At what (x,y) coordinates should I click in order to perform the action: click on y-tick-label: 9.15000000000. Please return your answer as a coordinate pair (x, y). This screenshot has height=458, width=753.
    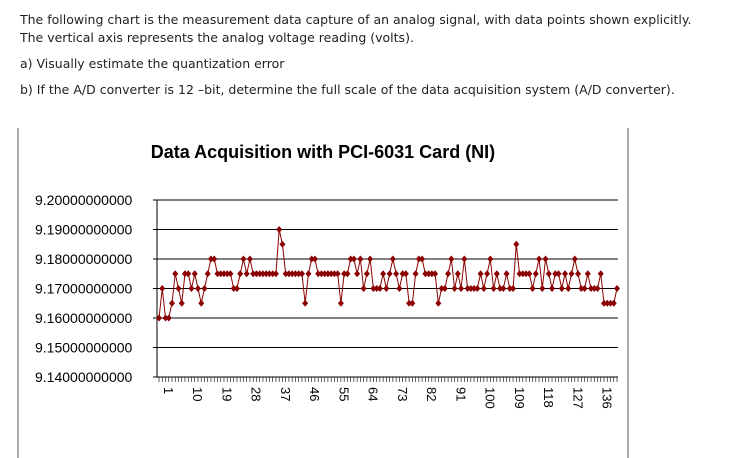
    Looking at the image, I should click on (84, 348).